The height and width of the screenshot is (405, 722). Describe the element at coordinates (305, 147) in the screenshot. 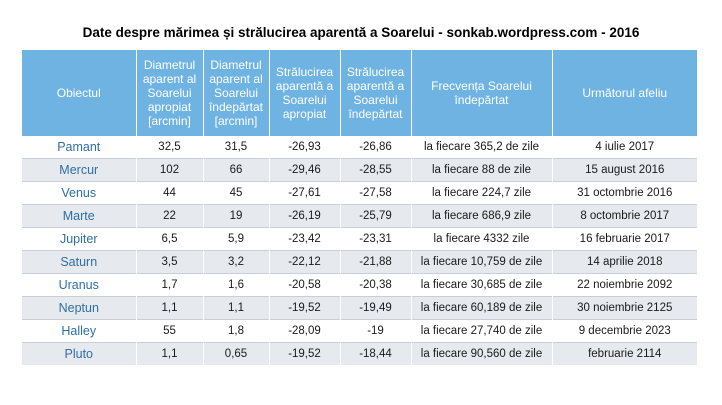

I see `near-brightness-cell: -26,93` at that location.